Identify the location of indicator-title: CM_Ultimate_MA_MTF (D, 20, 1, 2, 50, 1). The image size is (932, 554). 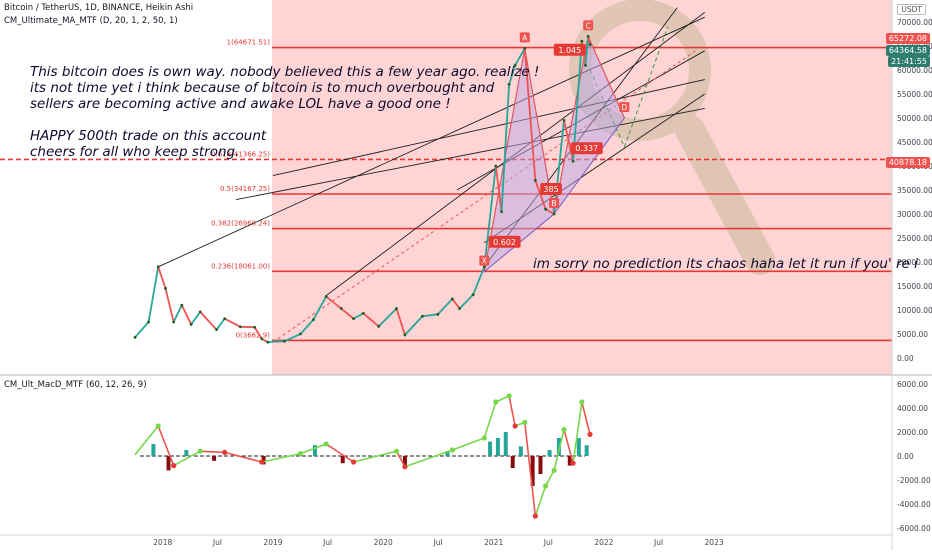
(91, 21).